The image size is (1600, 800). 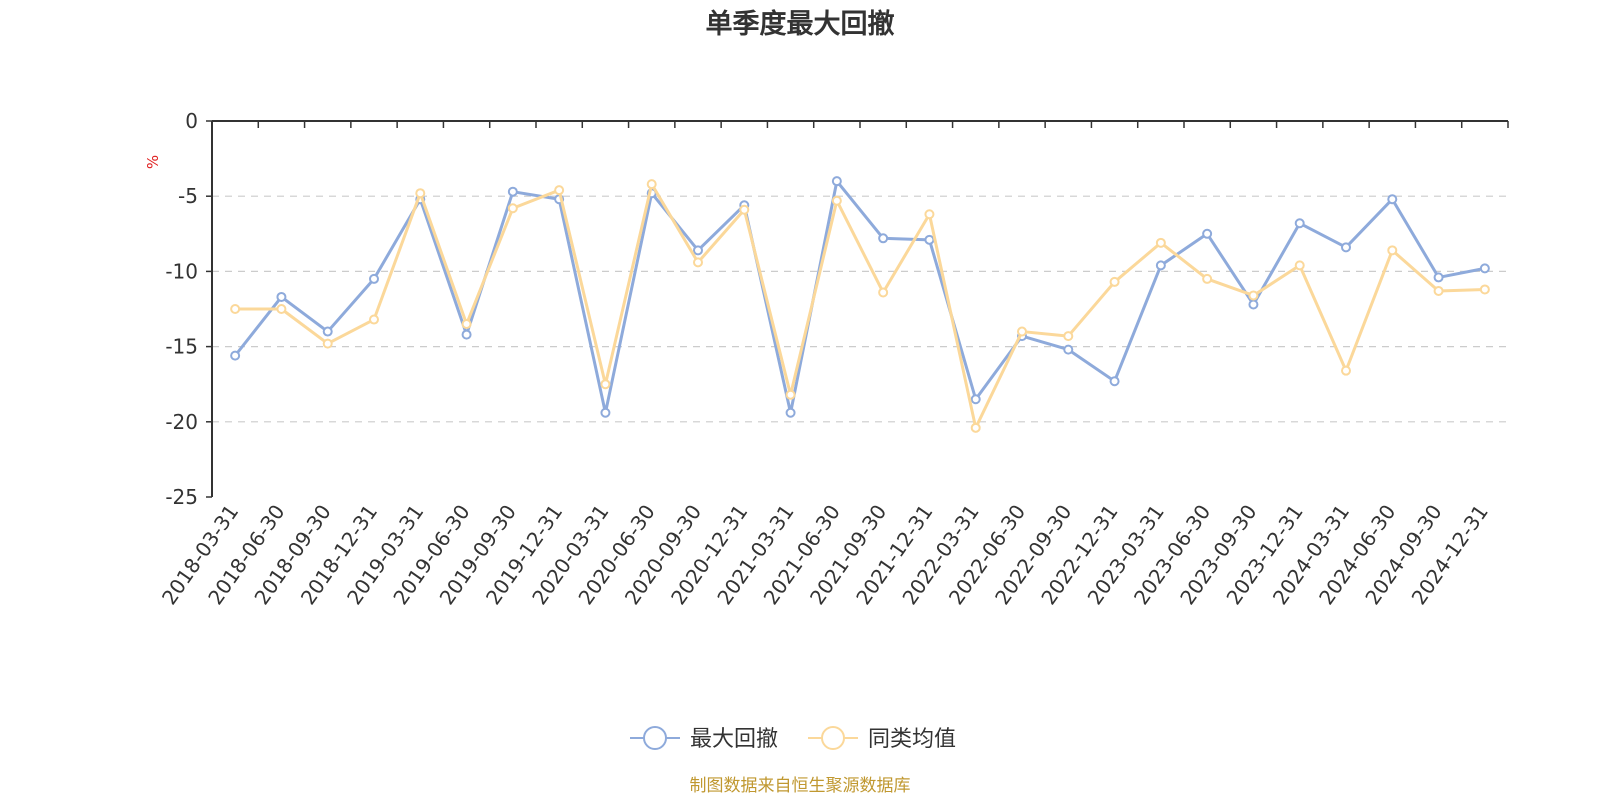 What do you see at coordinates (181, 422) in the screenshot?
I see `y-tick-label: -20` at bounding box center [181, 422].